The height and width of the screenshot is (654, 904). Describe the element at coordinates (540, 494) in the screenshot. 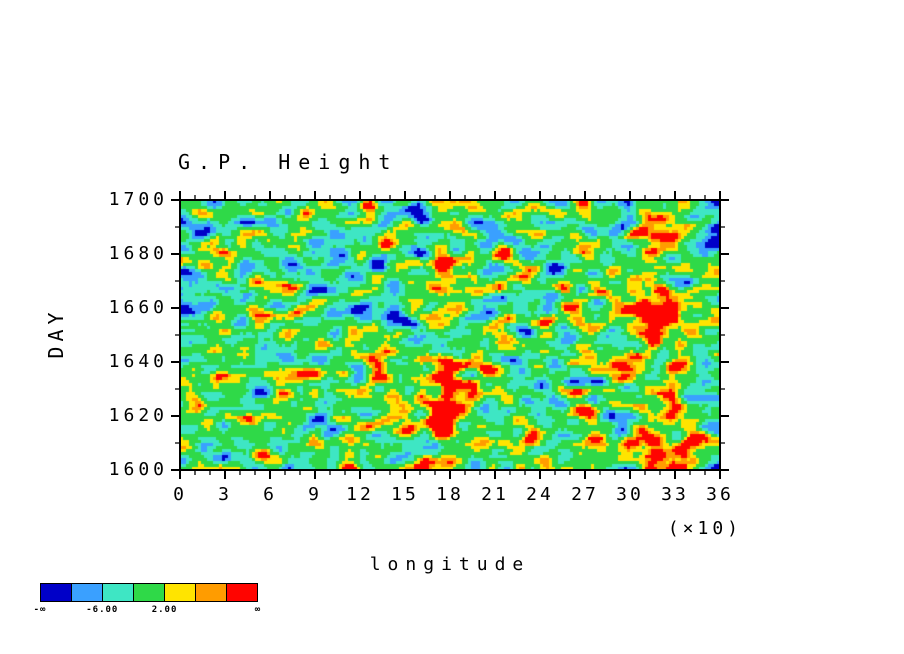

I see `x-tick-label: 24` at that location.